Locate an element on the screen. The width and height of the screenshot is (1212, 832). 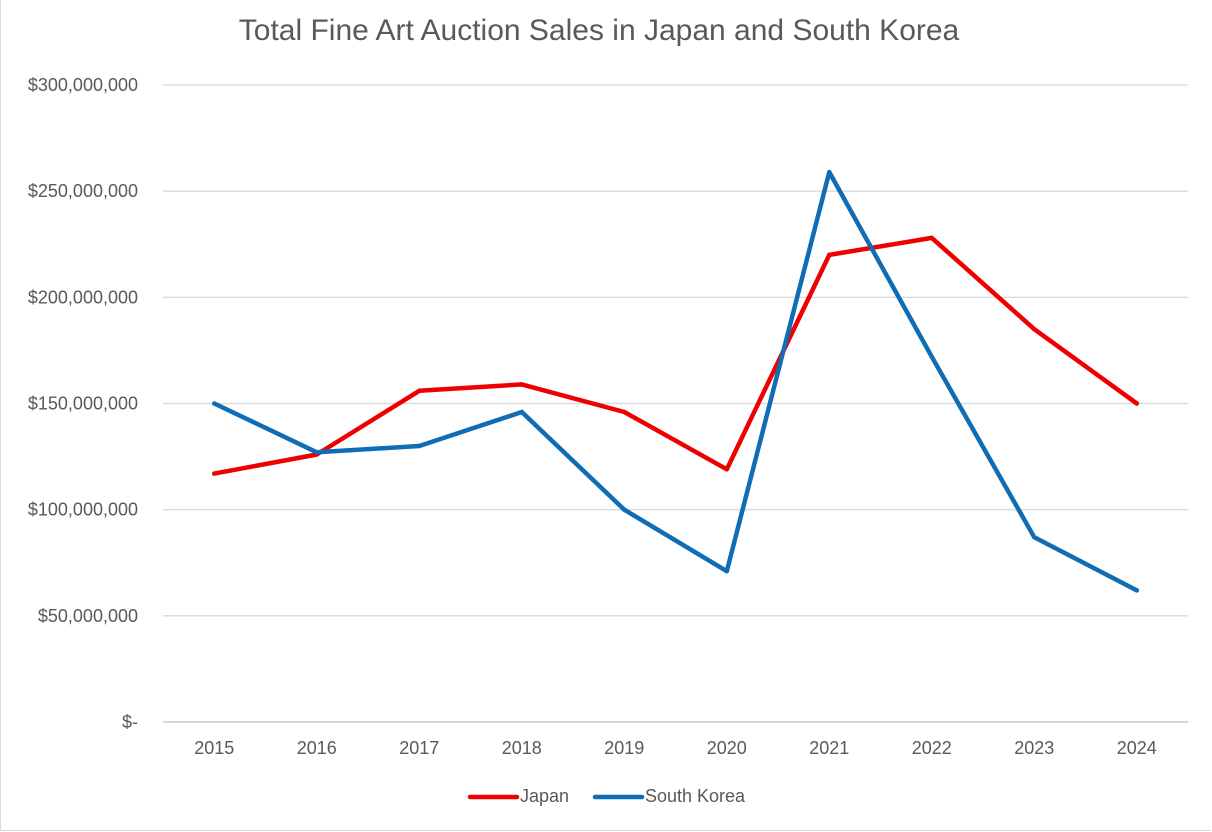
x-tick-label: 2016 is located at coordinates (317, 748).